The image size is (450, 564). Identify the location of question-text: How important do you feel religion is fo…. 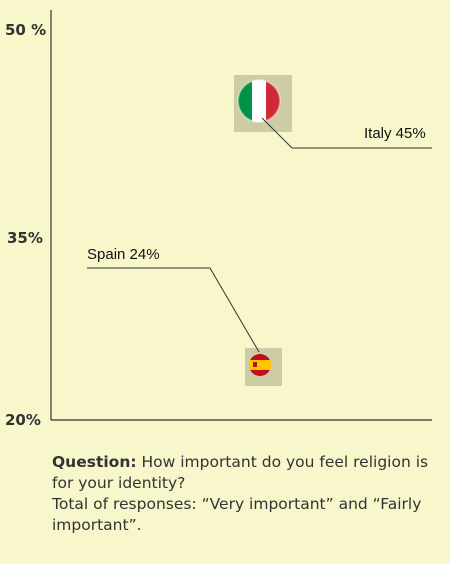
(240, 472).